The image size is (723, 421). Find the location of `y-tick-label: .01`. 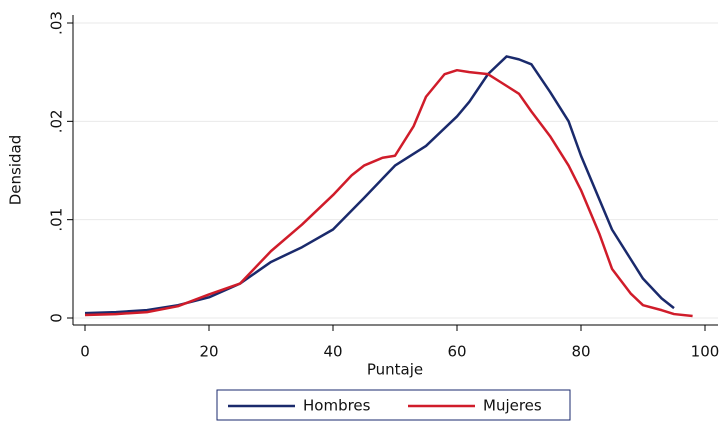

y-tick-label: .01 is located at coordinates (57, 220).